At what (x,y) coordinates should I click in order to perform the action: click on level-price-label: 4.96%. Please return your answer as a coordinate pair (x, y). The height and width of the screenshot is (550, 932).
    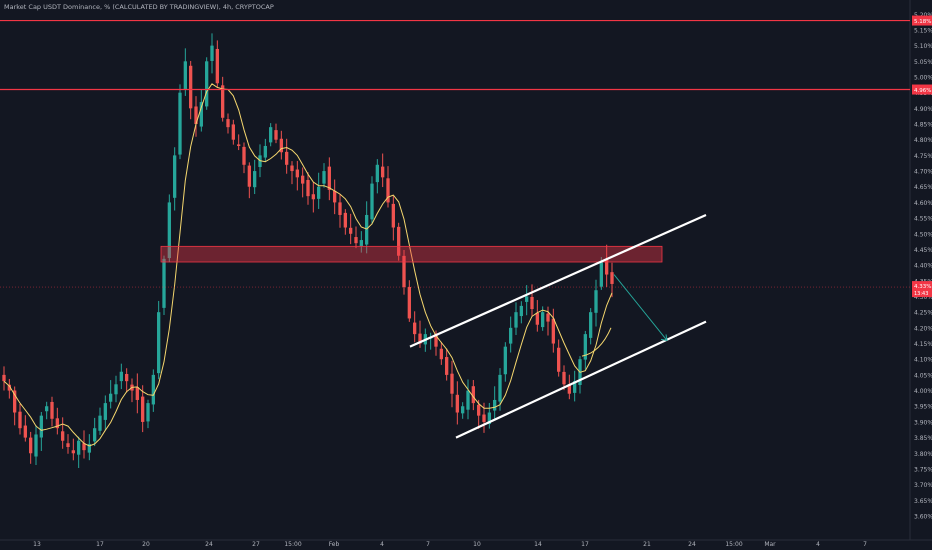
    Looking at the image, I should click on (922, 91).